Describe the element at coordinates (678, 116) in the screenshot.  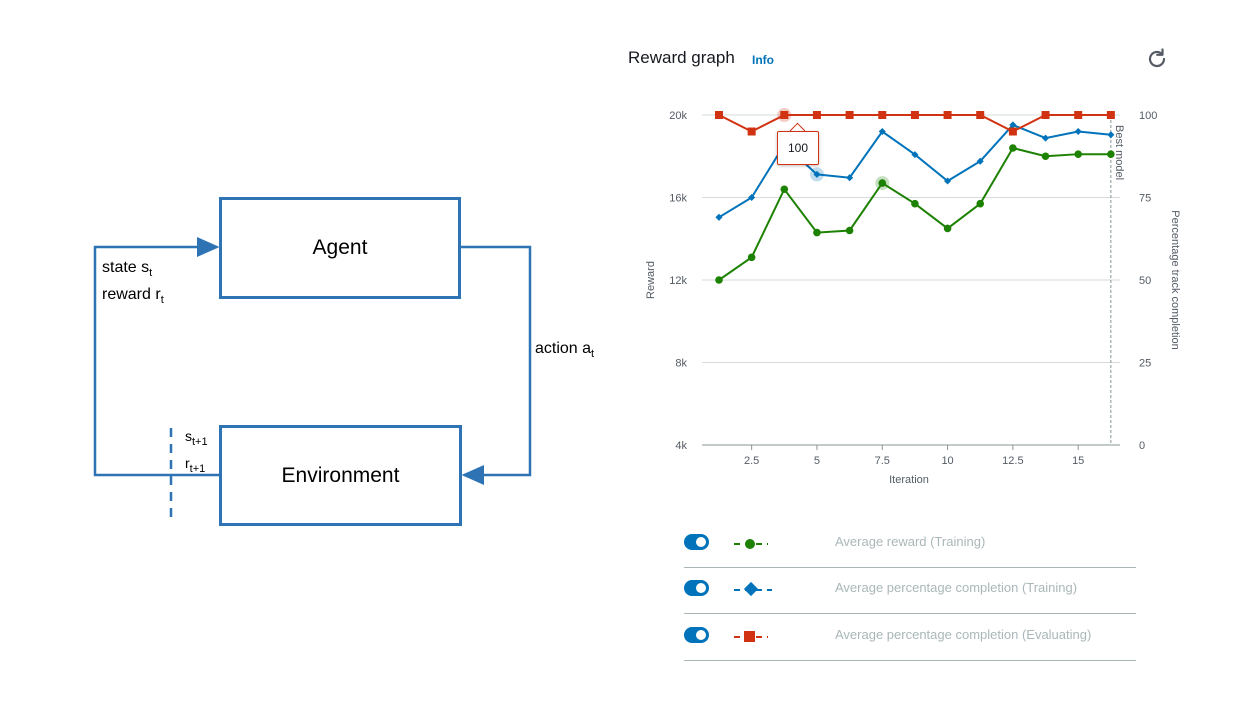
I see `y-left-tick-label: 20k` at that location.